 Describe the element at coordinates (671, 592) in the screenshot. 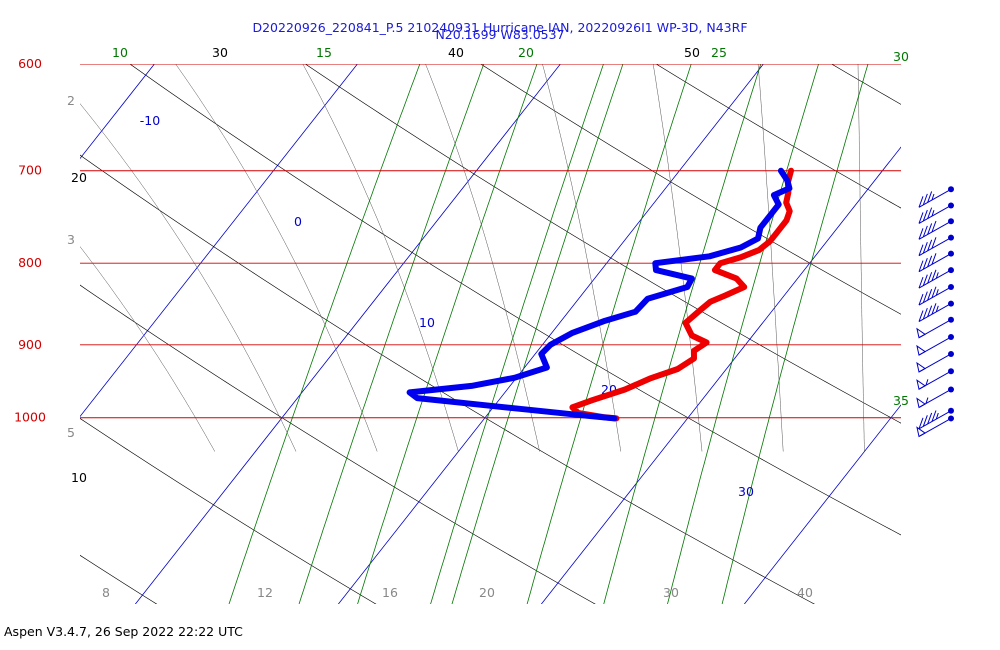

I see `bottom-axis-label: 30` at that location.